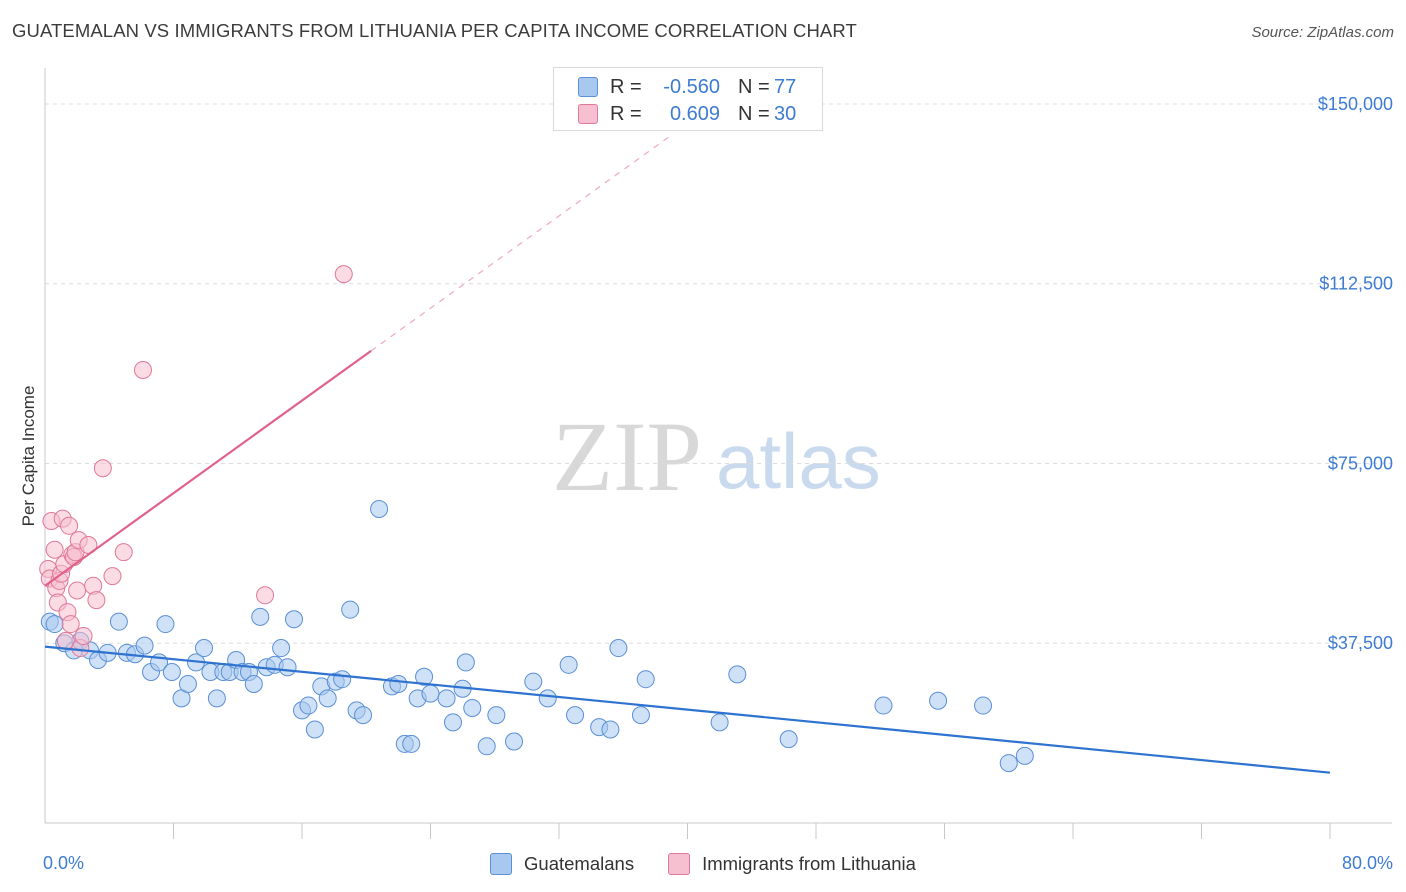  I want to click on y-tick-label: $112,500, so click(1356, 284).